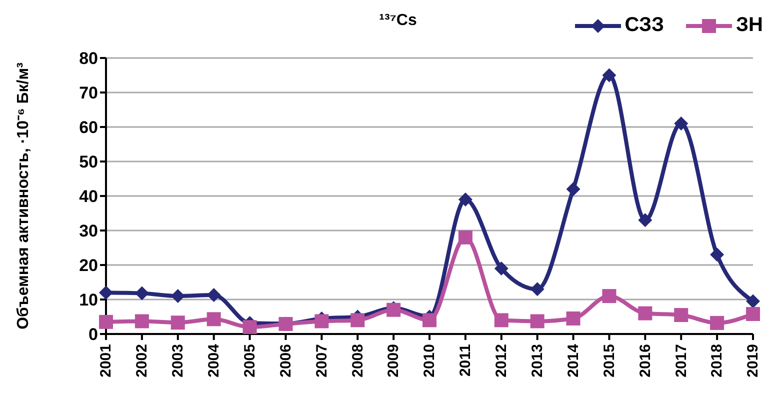  Describe the element at coordinates (88, 300) in the screenshot. I see `y-tick-label: 10` at that location.